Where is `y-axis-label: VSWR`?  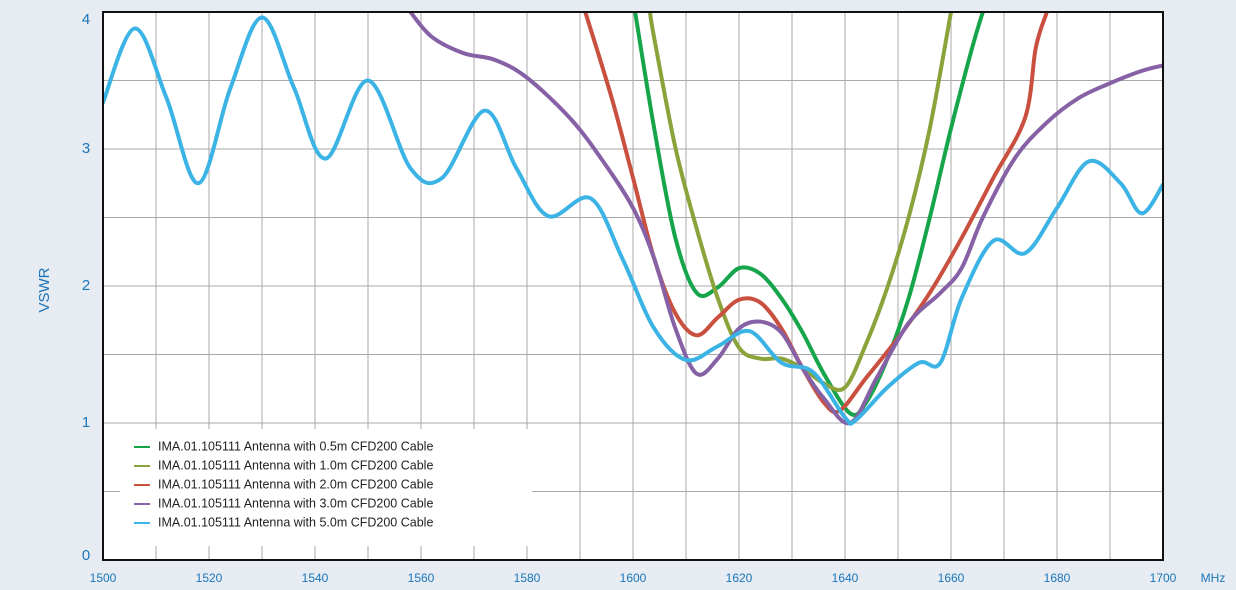
y-axis-label: VSWR is located at coordinates (44, 289).